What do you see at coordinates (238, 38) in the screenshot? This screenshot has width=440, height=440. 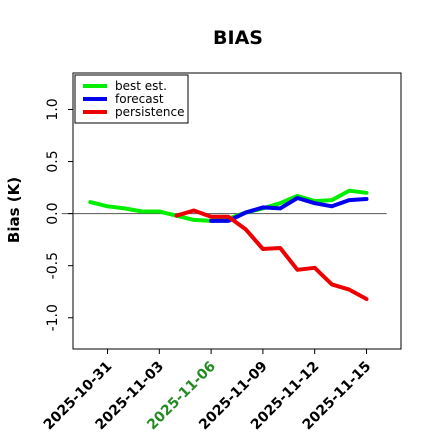 I see `chart-title: BIAS` at bounding box center [238, 38].